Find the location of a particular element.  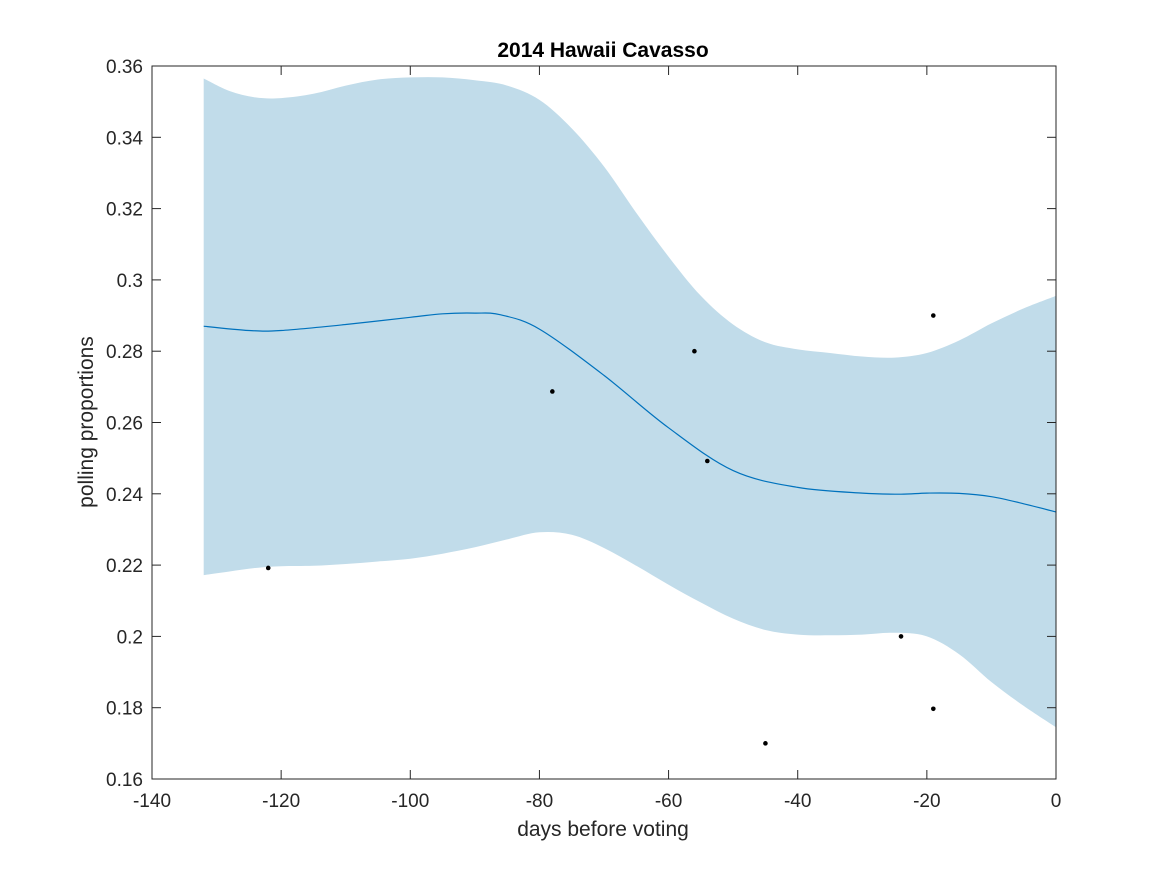

x-tick-label: 0 is located at coordinates (1056, 801).